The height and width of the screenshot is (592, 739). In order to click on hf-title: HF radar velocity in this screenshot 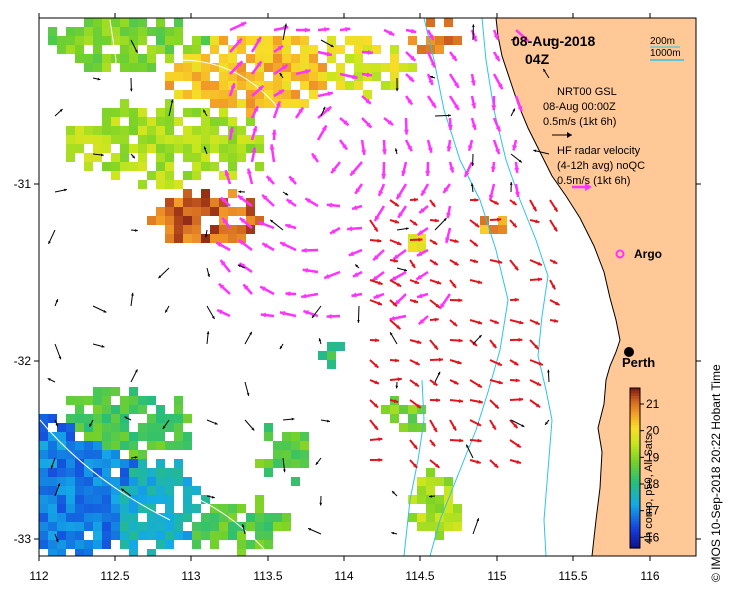, I will do `click(599, 151)`.